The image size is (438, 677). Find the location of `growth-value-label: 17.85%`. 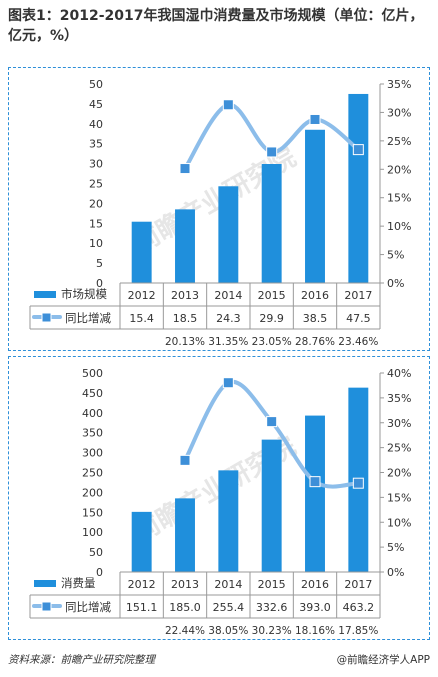

growth-value-label: 17.85% is located at coordinates (358, 631).